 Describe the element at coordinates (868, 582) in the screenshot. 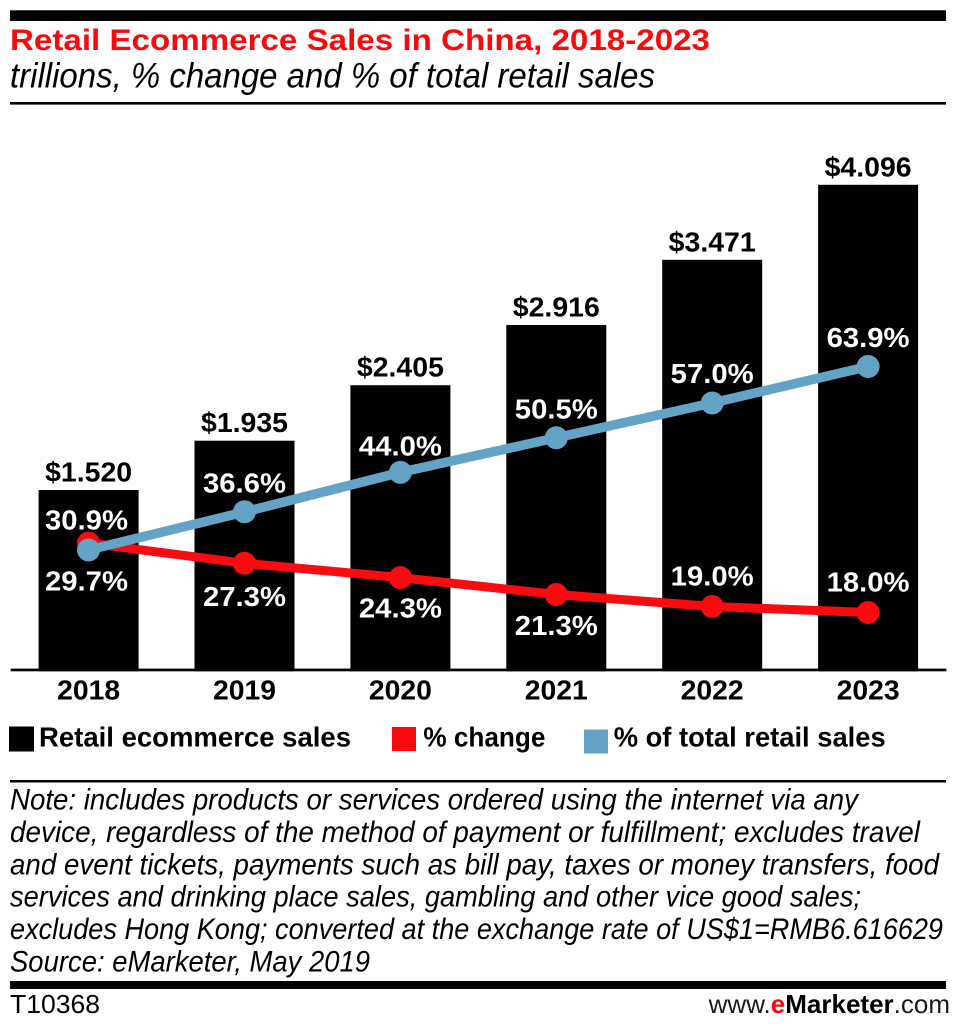

I see `svg-text: 18.0%` at that location.